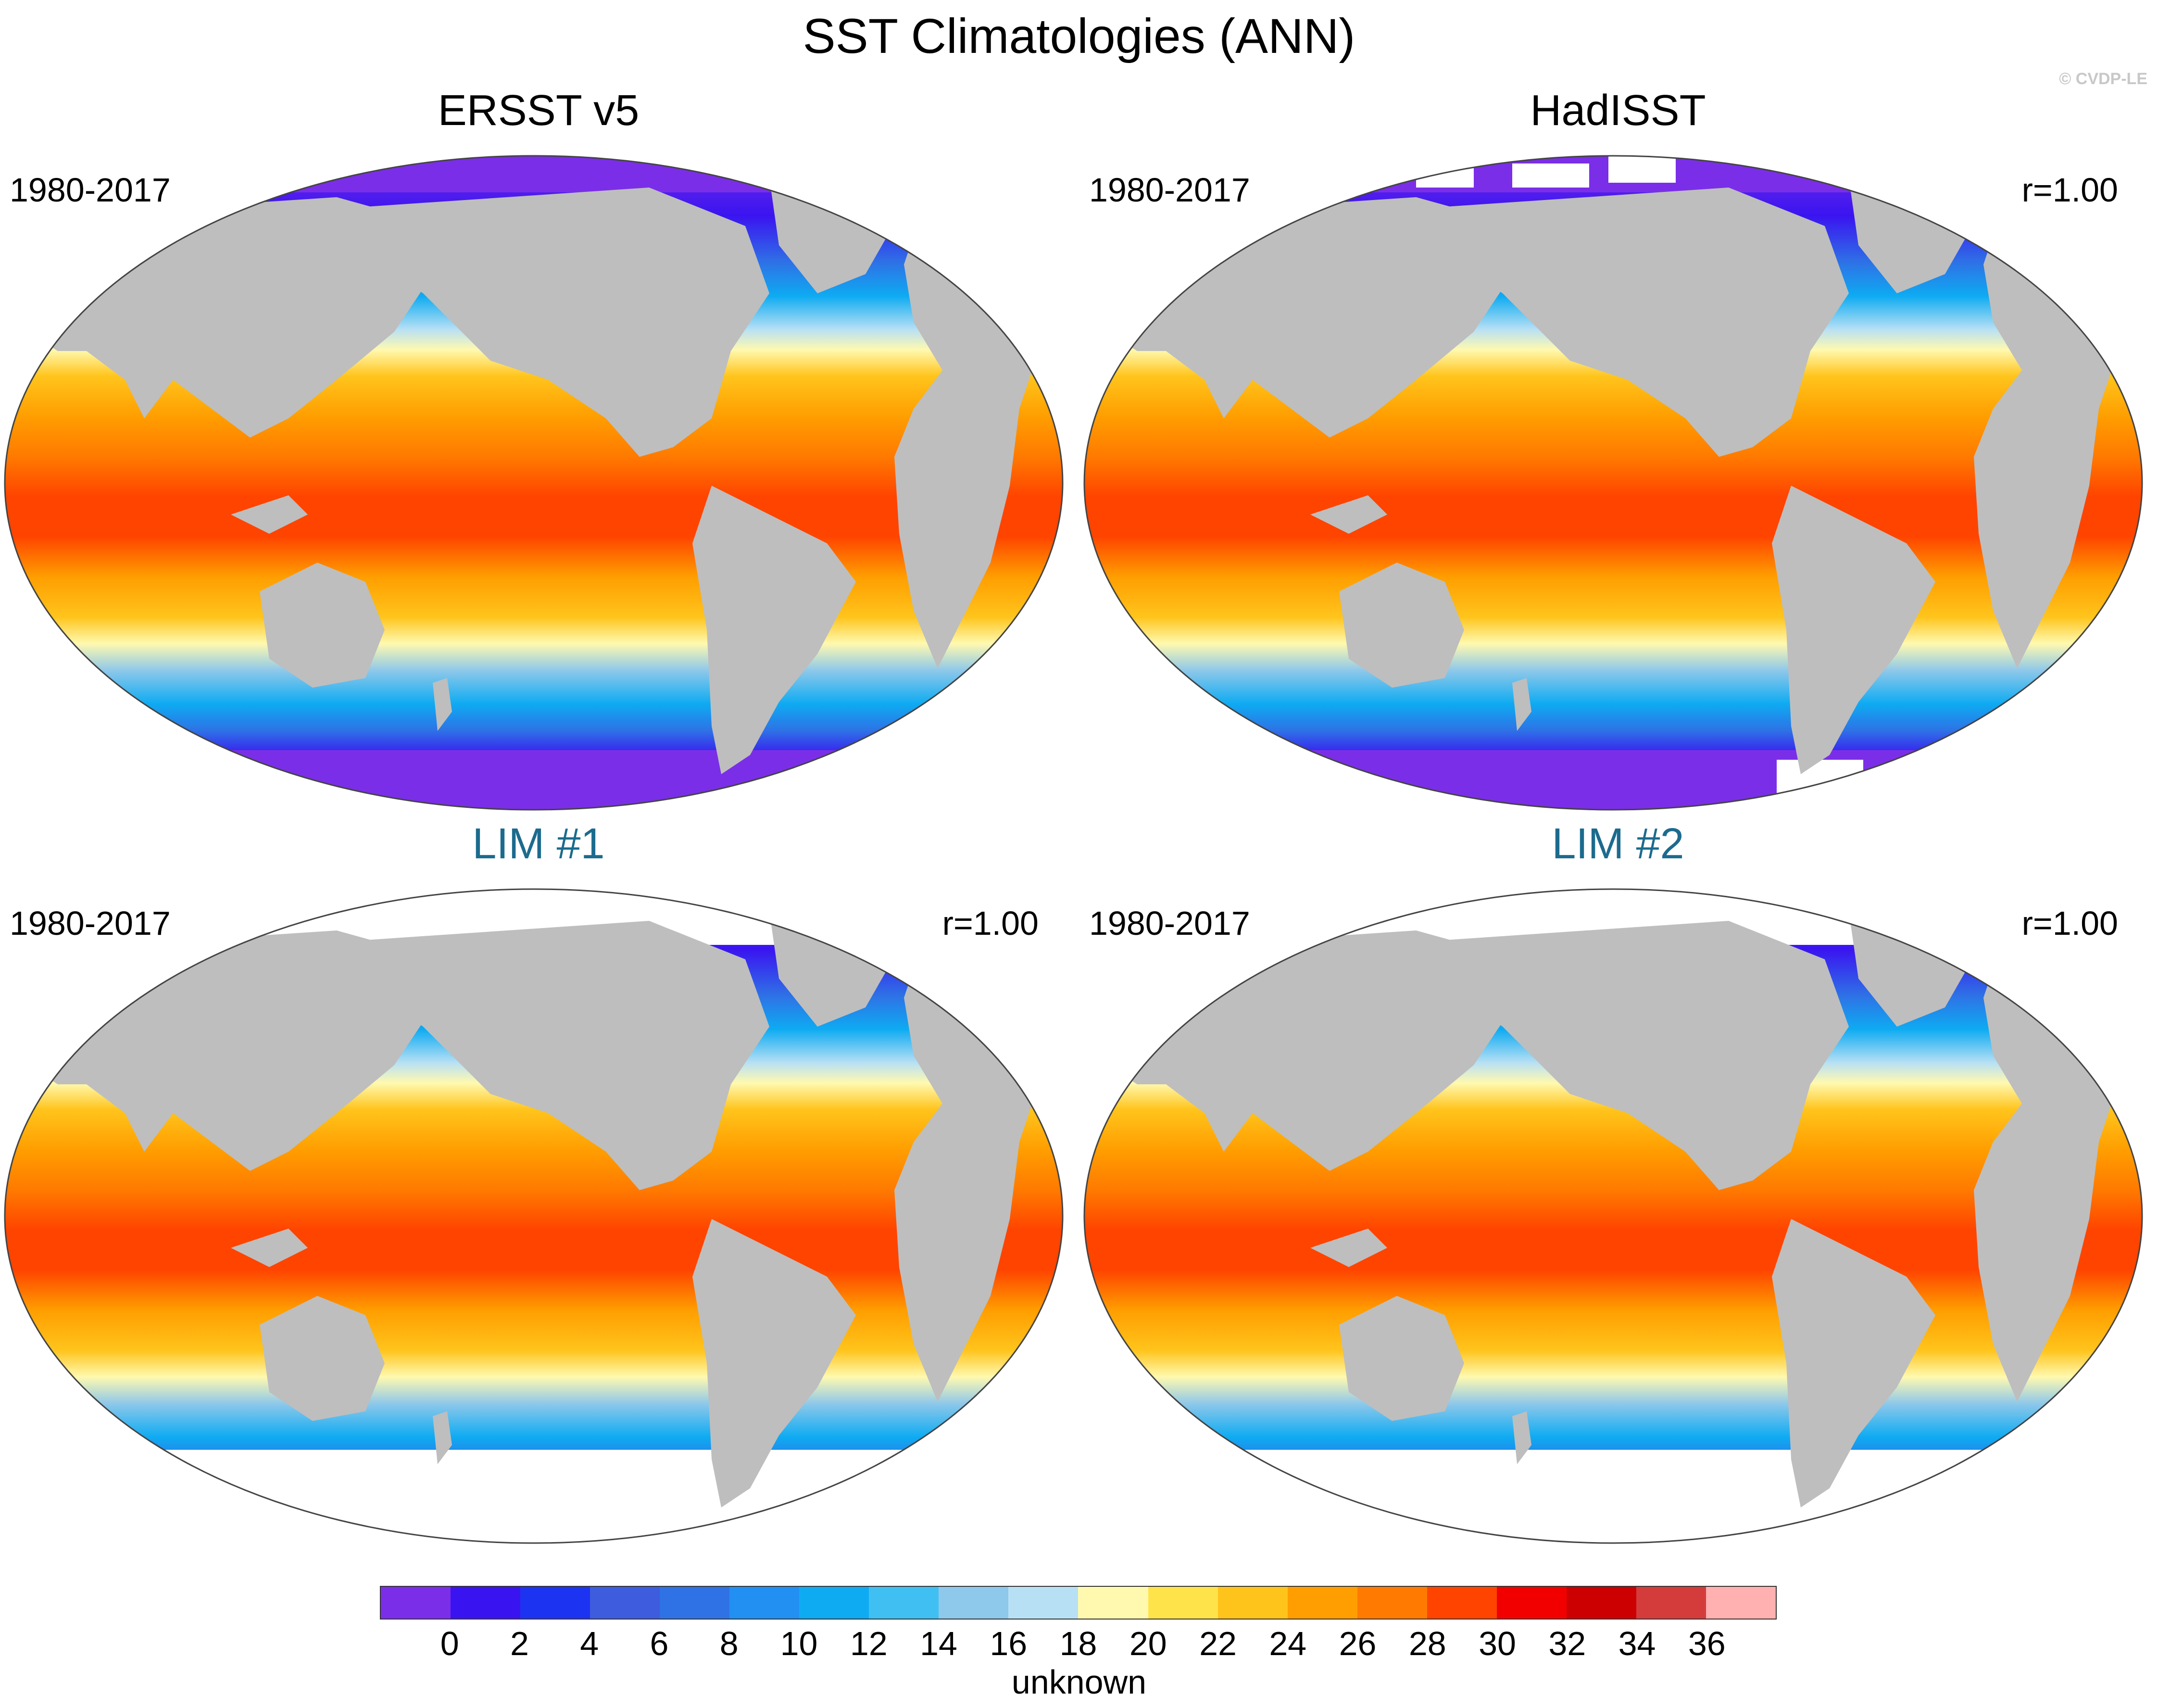 This screenshot has width=2158, height=1708. I want to click on colorbar-tick-label: 20, so click(1148, 1643).